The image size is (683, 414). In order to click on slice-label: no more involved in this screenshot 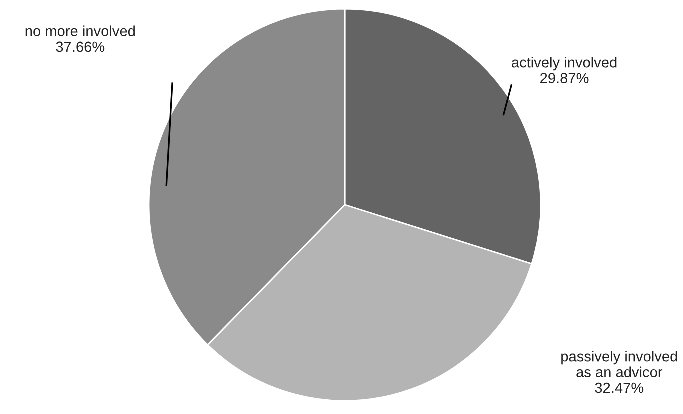, I will do `click(80, 31)`.